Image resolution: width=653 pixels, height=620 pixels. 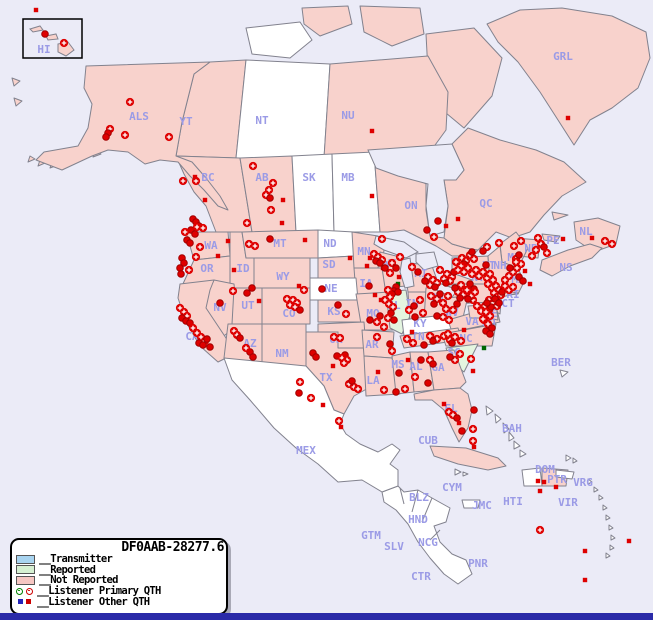 What do you see at coordinates (484, 348) in the screenshot?
I see `listener-primary-marker` at bounding box center [484, 348].